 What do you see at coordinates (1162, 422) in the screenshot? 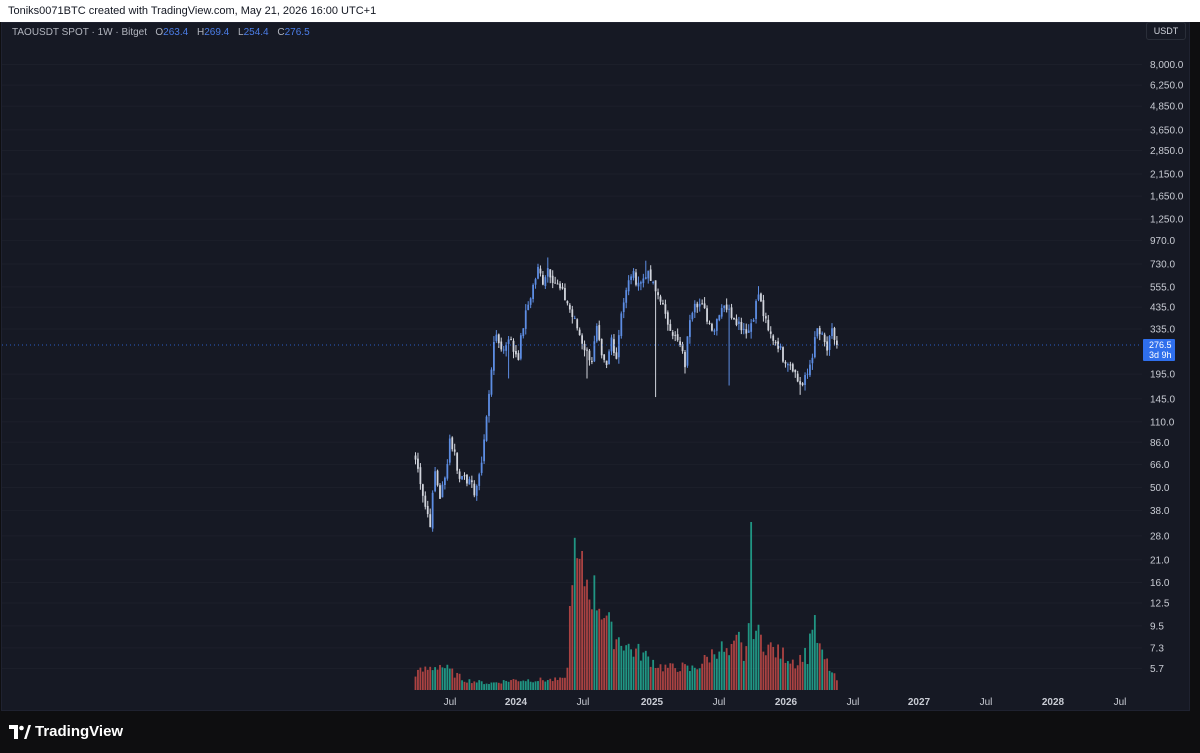
I see `price-tick-label: 110.0` at bounding box center [1162, 422].